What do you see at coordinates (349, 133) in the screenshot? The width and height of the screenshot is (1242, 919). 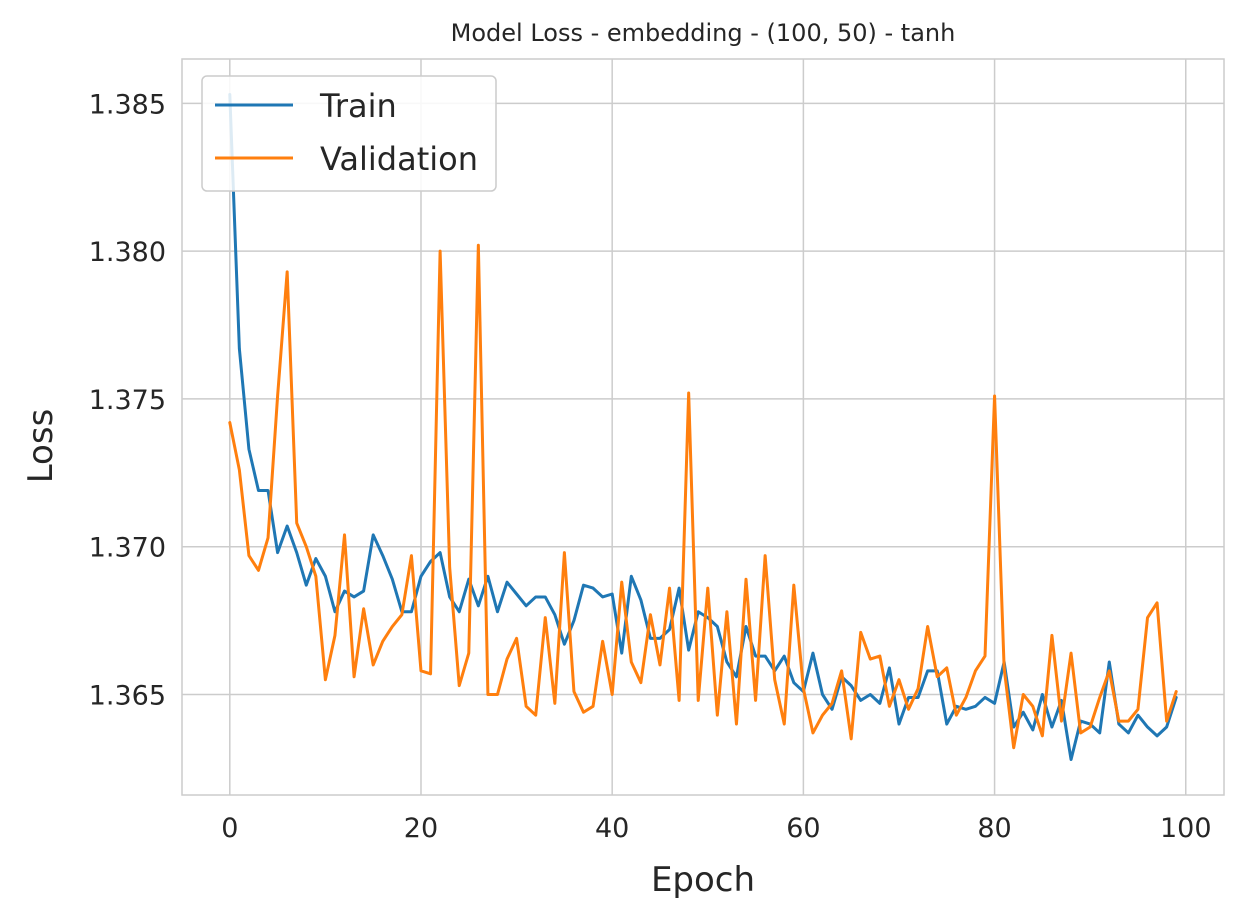 I see `legend: Train Validation` at bounding box center [349, 133].